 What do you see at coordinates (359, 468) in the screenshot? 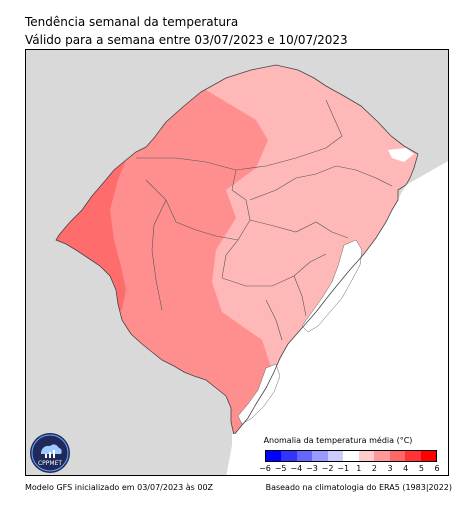
I see `colorbar-tick-label: 1` at bounding box center [359, 468].